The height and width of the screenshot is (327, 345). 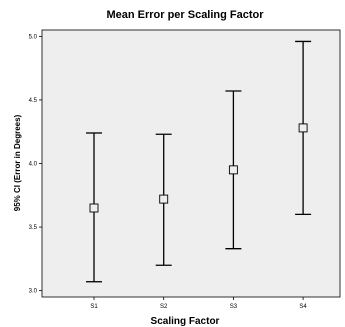 I want to click on x-tick-label: S1, so click(x=94, y=307).